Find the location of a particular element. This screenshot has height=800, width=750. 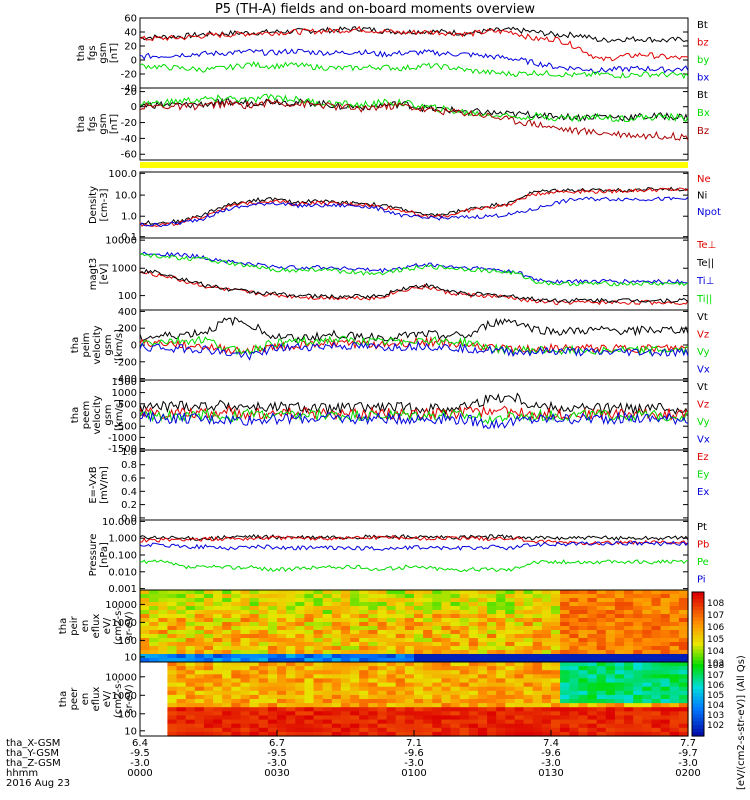

legend-entry: Vz is located at coordinates (703, 335).